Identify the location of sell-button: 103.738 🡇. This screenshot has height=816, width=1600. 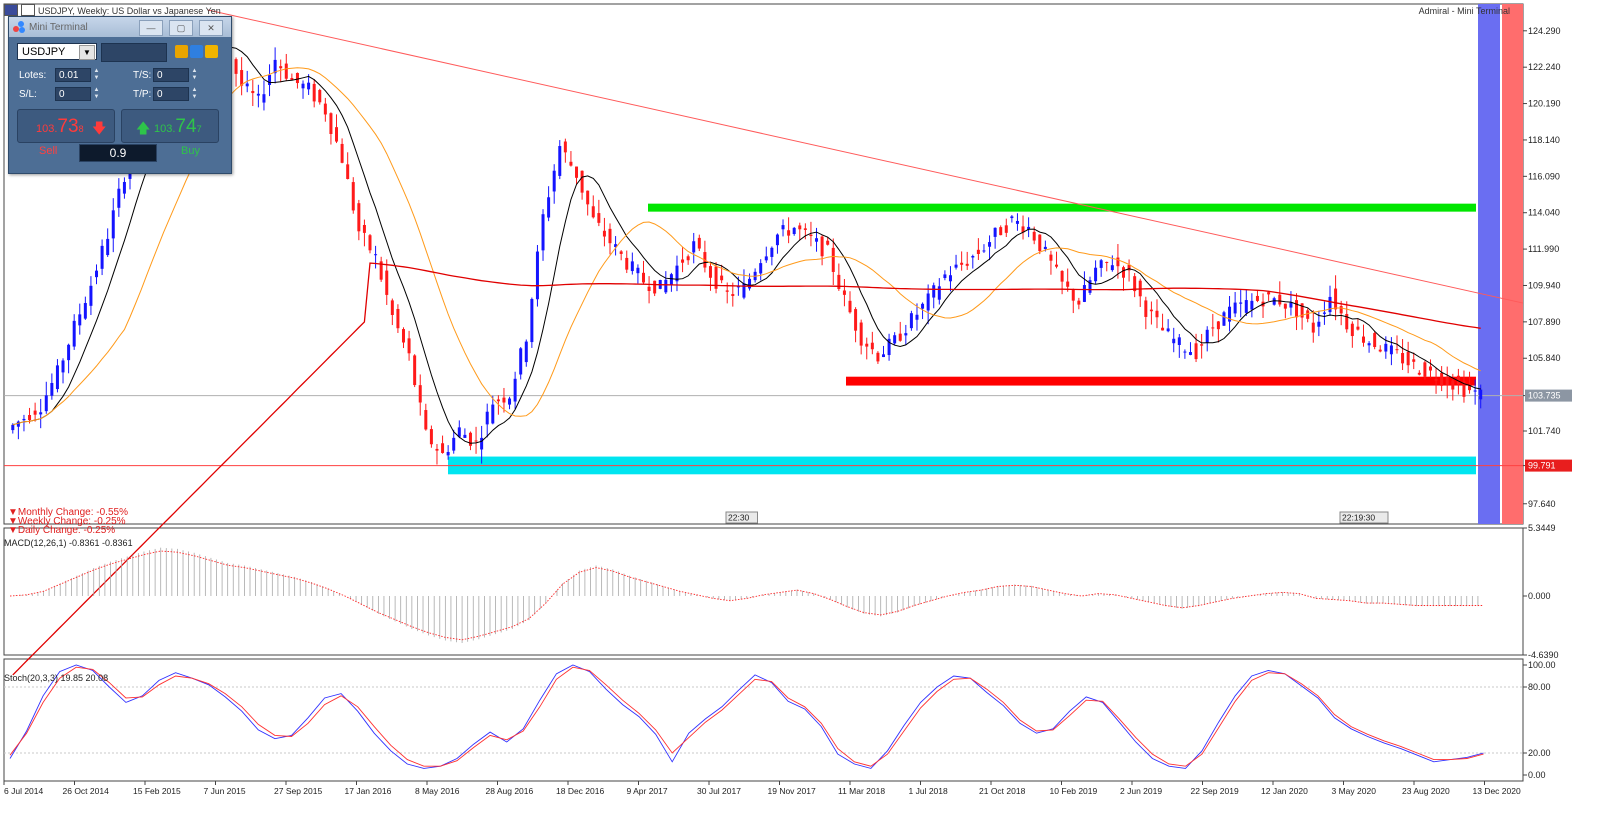
(66, 126).